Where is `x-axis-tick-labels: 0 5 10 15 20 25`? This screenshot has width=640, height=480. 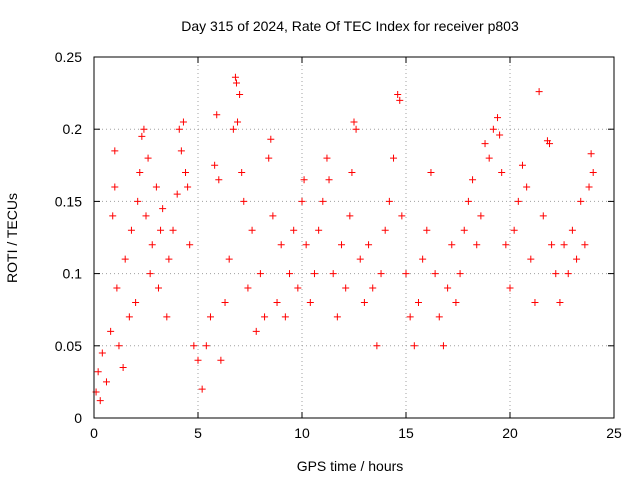 x-axis-tick-labels: 0 5 10 15 20 25 is located at coordinates (356, 433).